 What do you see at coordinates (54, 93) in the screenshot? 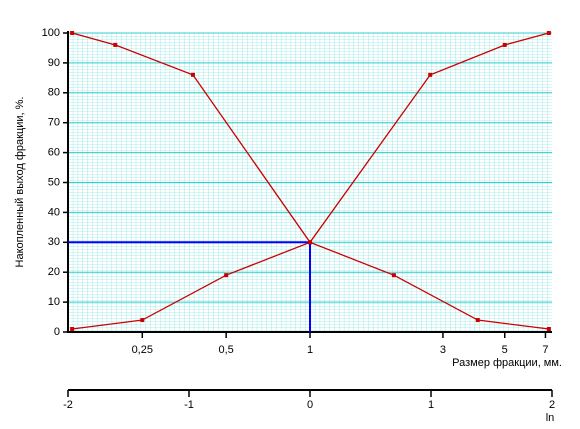
I see `y-tick-label: 80` at bounding box center [54, 93].